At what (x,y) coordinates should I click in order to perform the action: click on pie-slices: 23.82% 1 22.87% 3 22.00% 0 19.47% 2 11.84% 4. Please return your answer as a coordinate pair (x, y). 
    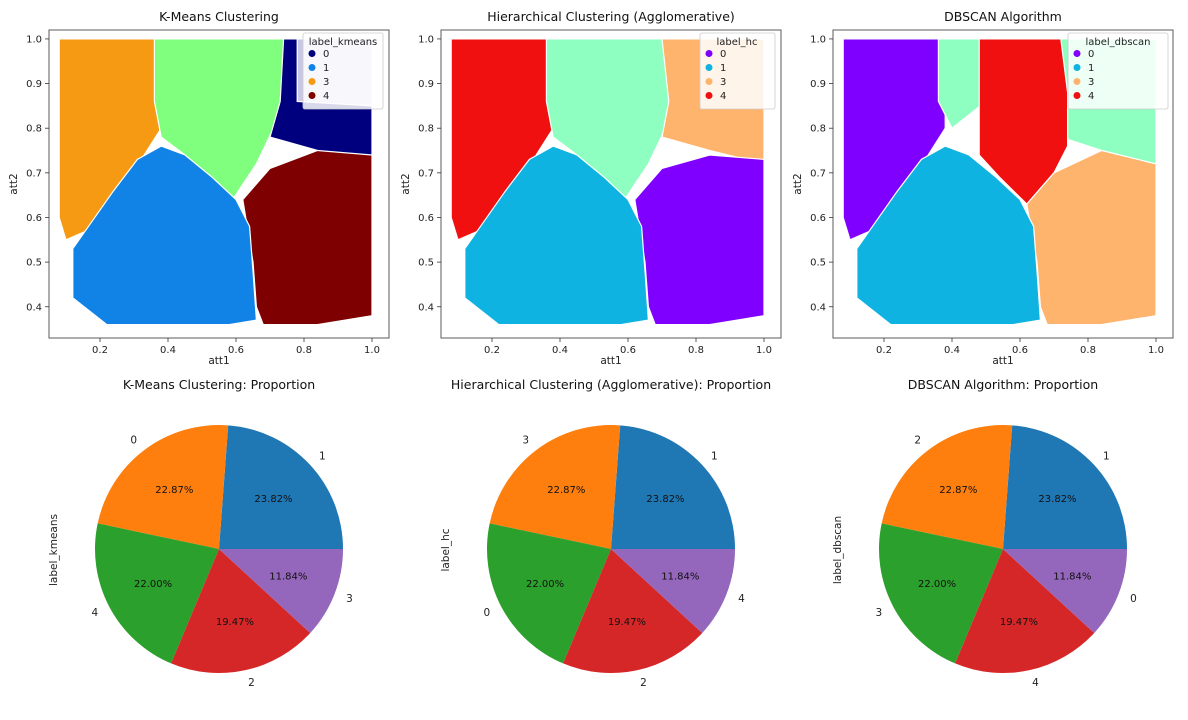
    Looking at the image, I should click on (614, 556).